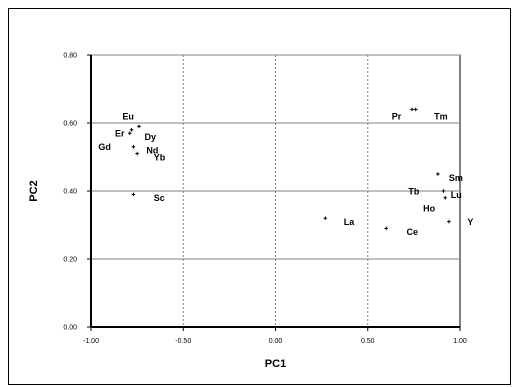  Describe the element at coordinates (397, 117) in the screenshot. I see `point-label: Pr` at that location.